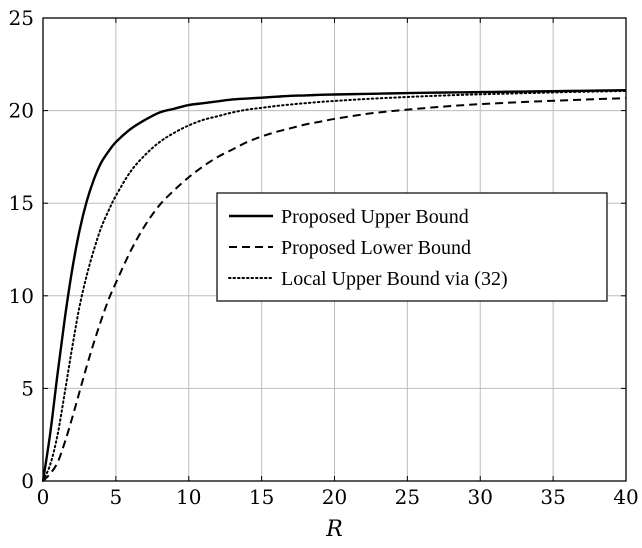  What do you see at coordinates (376, 248) in the screenshot?
I see `legend-label: Proposed Lower Bound` at bounding box center [376, 248].